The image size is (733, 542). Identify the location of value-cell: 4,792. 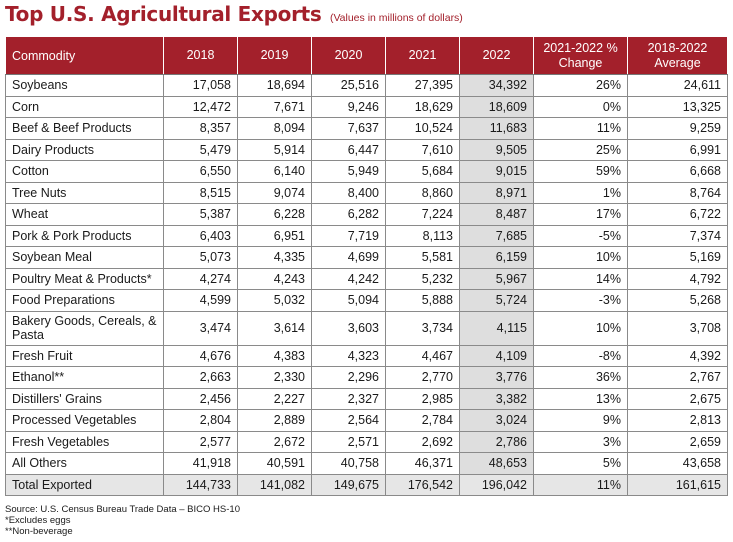
(677, 278).